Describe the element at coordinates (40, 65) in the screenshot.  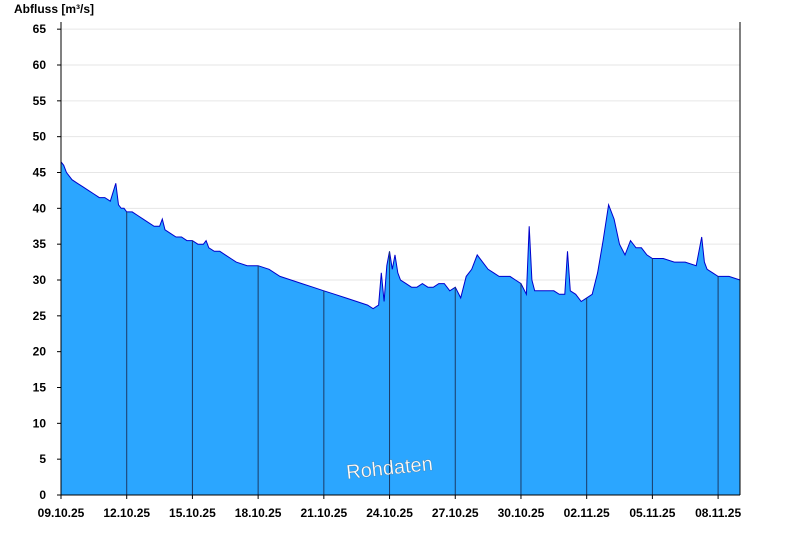
I see `y-tick-label: 60` at that location.